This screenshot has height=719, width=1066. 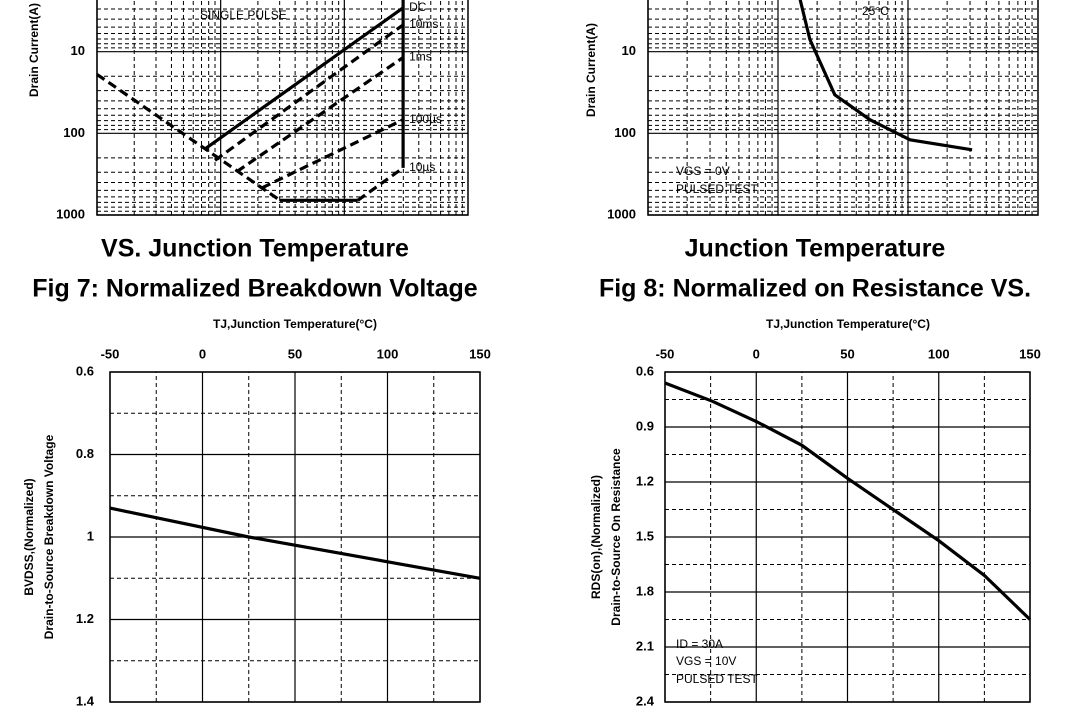 What do you see at coordinates (815, 289) in the screenshot?
I see `figure-title: Fig 8: Normalized on Resistance VS.` at bounding box center [815, 289].